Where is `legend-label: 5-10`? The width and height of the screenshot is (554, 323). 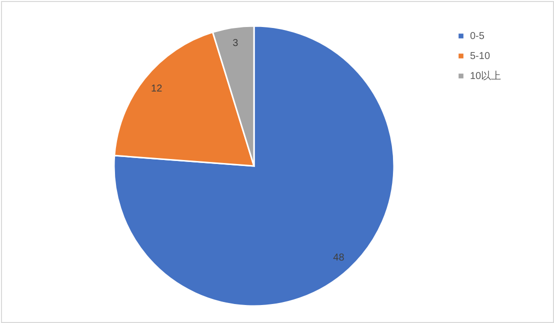 legend-label: 5-10 is located at coordinates (480, 56).